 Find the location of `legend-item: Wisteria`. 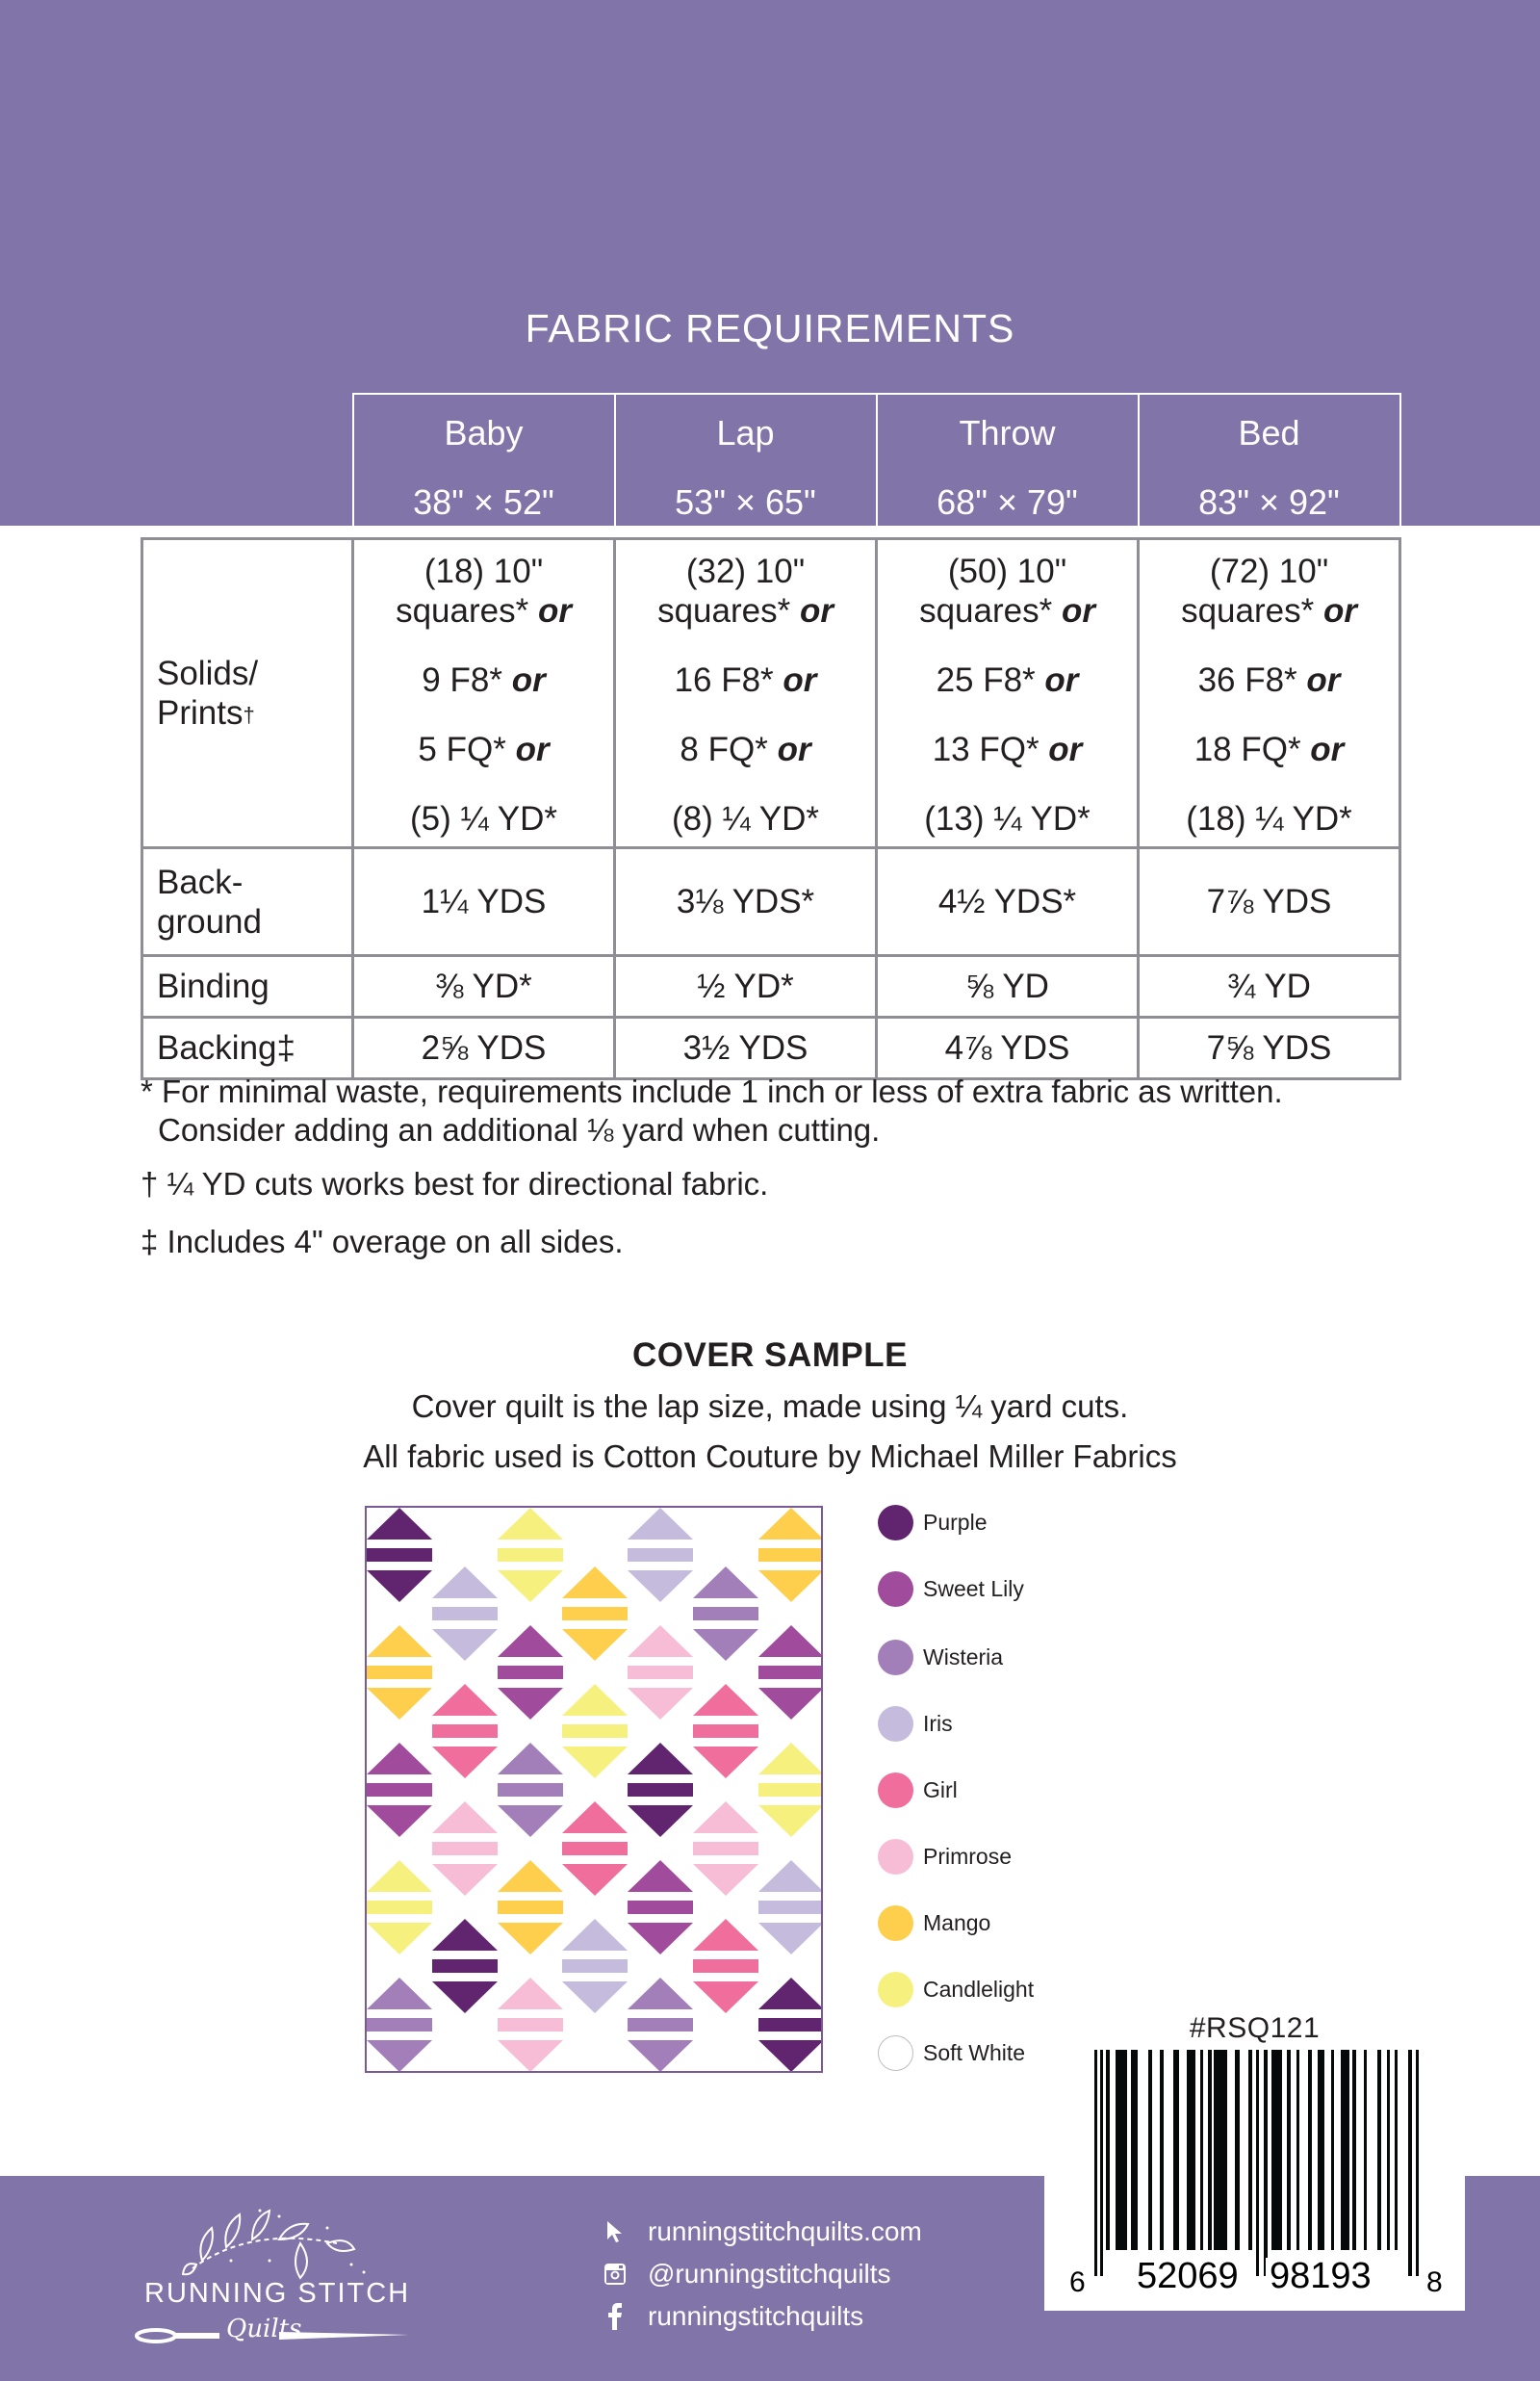

legend-item: Wisteria is located at coordinates (1003, 1657).